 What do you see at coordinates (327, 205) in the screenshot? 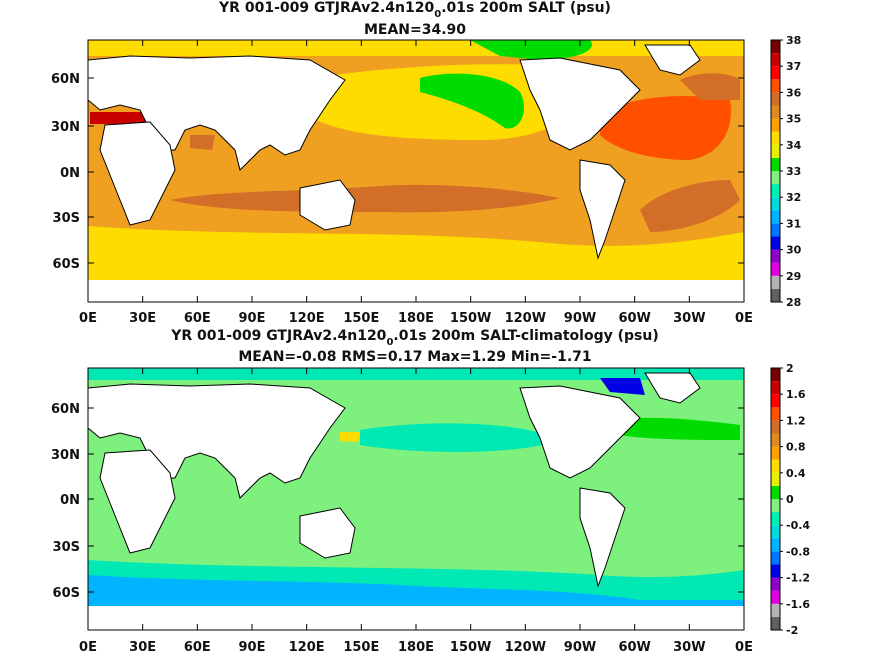
I see `panel1-australia` at bounding box center [327, 205].